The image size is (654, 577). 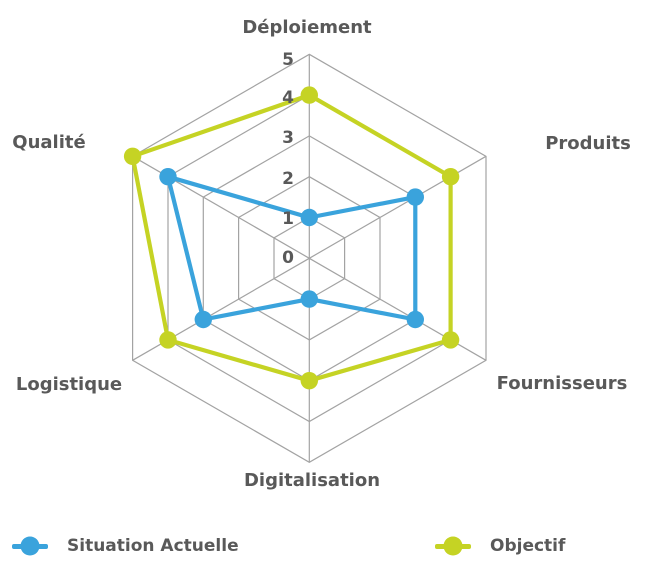 I want to click on axis-label-produits: Produits, so click(x=588, y=143).